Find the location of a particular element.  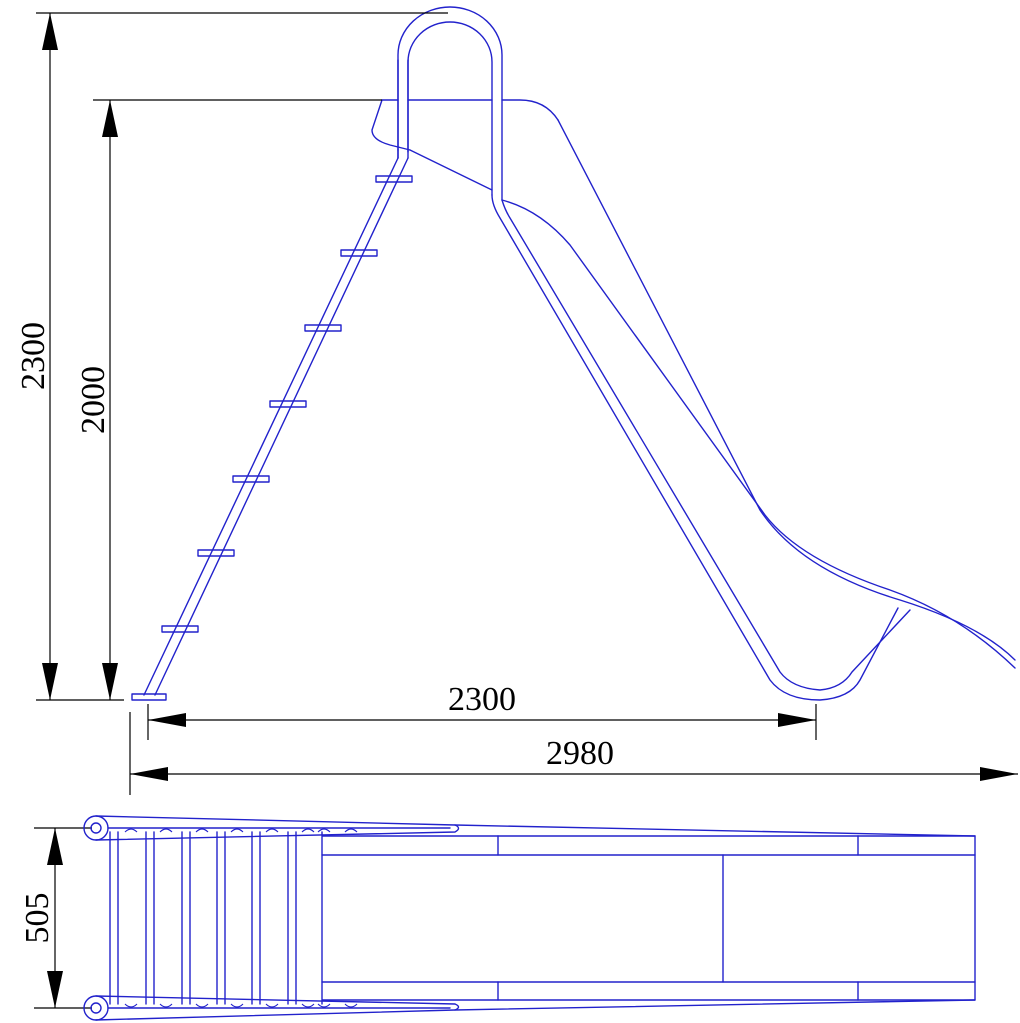

ladder-rail-right is located at coordinates (281, 426).